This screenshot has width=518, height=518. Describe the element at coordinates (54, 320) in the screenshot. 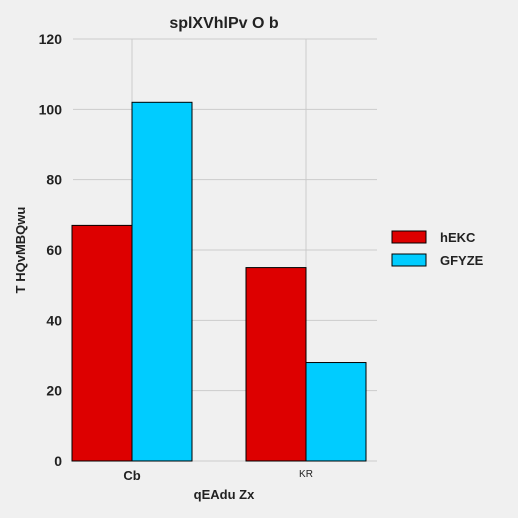

I see `y-tick-label: 40` at that location.